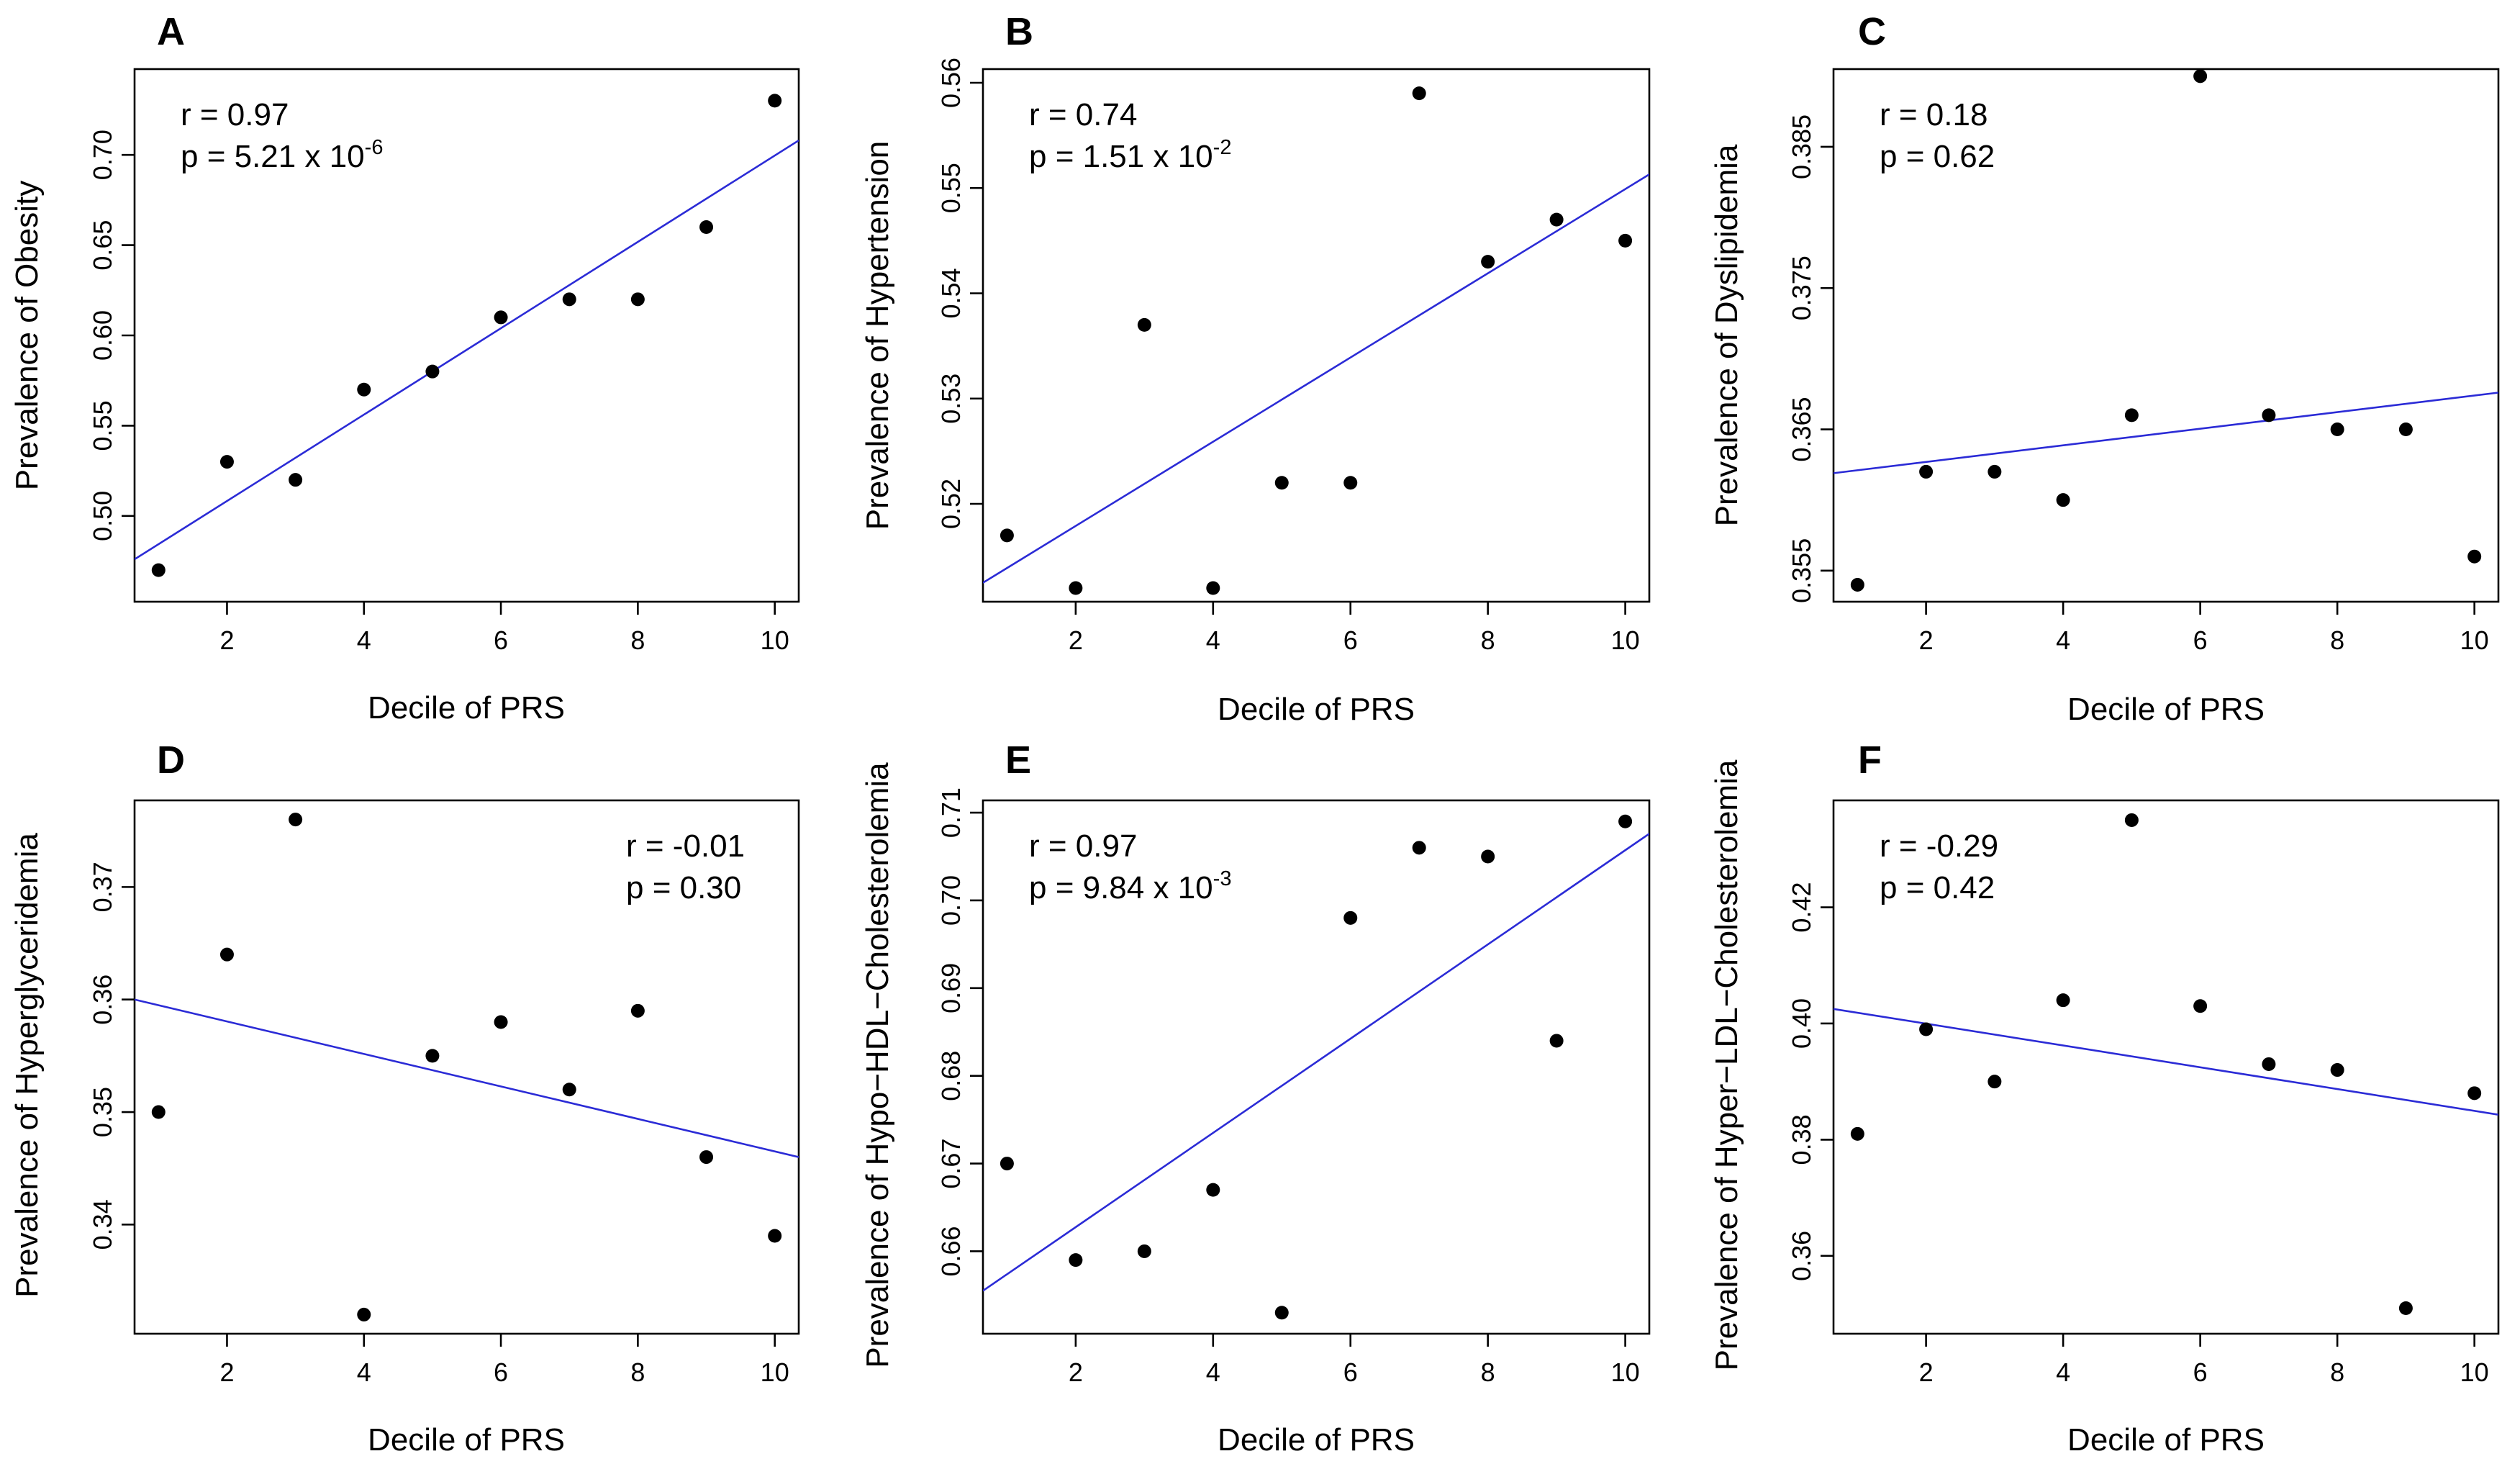  I want to click on y-axis-label: Prevalence of Hypertension, so click(877, 335).